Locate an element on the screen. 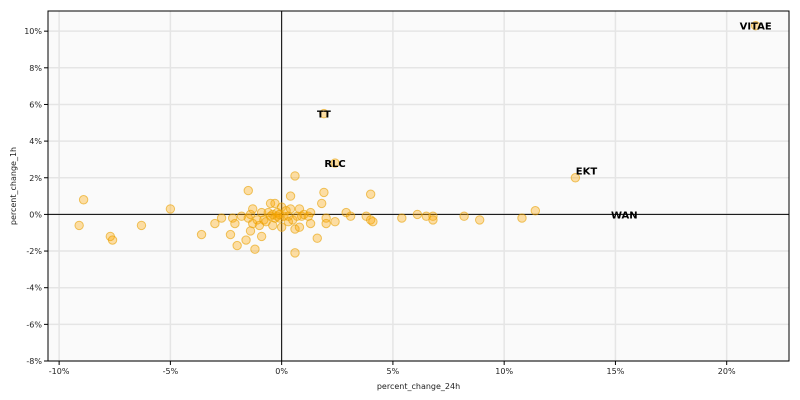  point-annotation: EKT is located at coordinates (587, 171).